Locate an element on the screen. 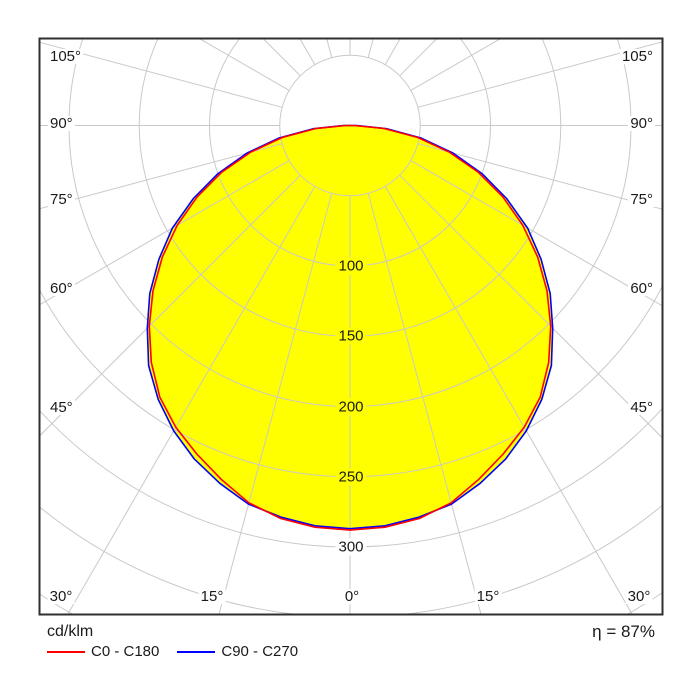 This screenshot has height=700, width=700. angle-label-right-75°: 75° is located at coordinates (641, 199).